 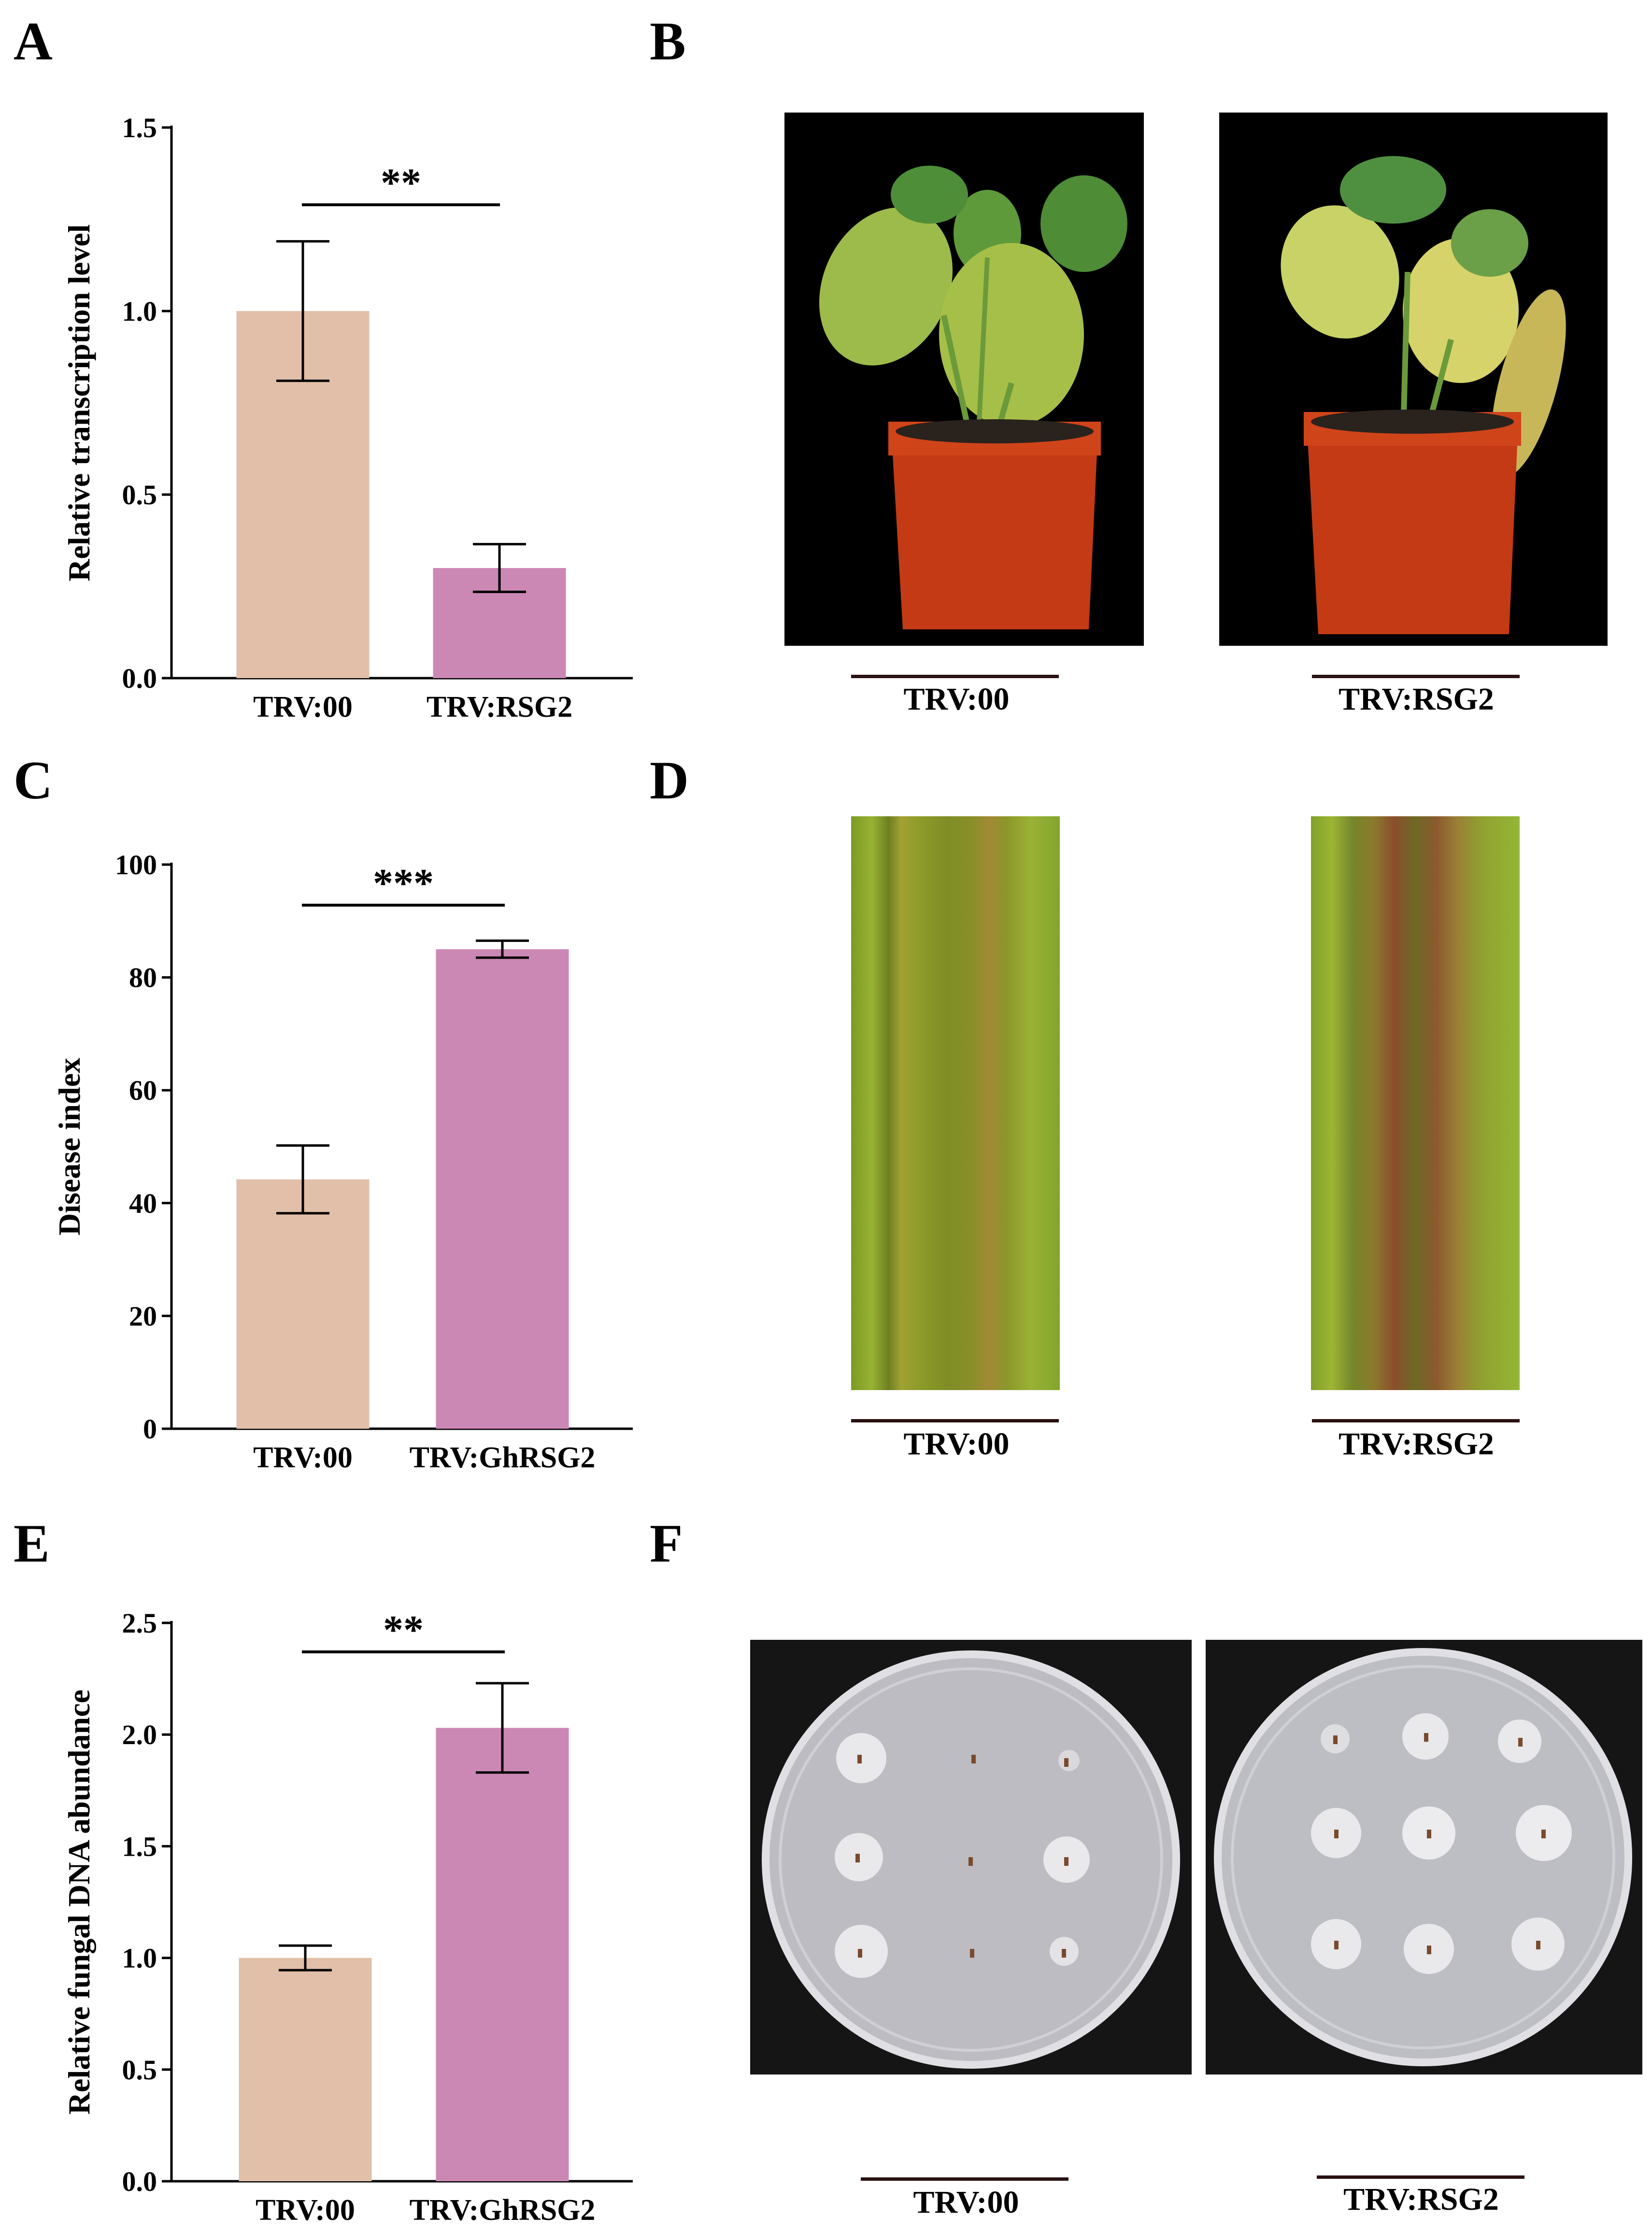 I want to click on photo-d-label-control: TRV:00, so click(x=956, y=1444).